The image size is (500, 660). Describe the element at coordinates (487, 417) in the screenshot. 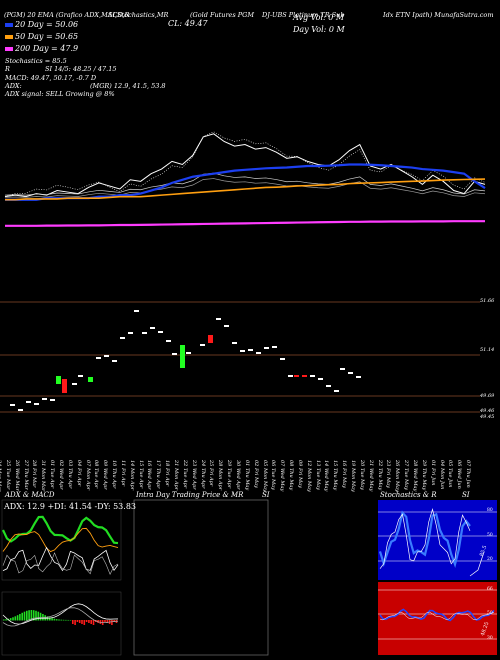

I see `ylabel-5: 49.45` at that location.